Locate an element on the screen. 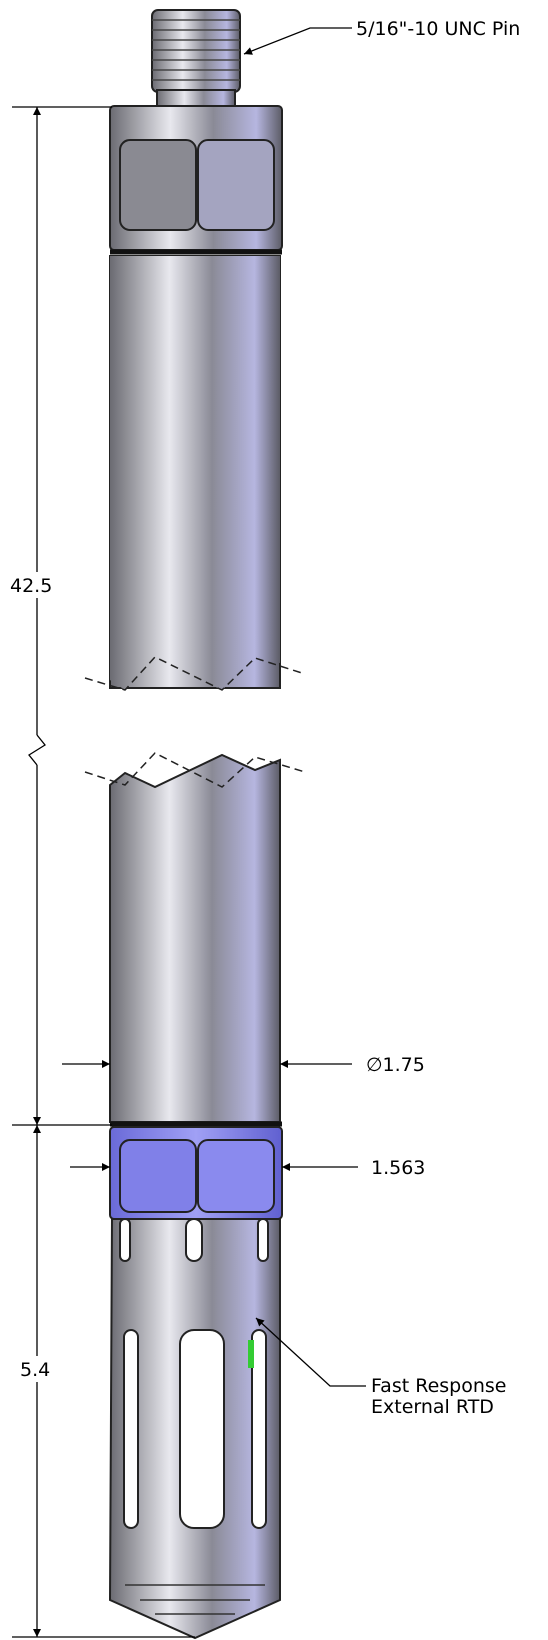 The width and height of the screenshot is (548, 1640). tip-length-label: 5.4 is located at coordinates (35, 1370).